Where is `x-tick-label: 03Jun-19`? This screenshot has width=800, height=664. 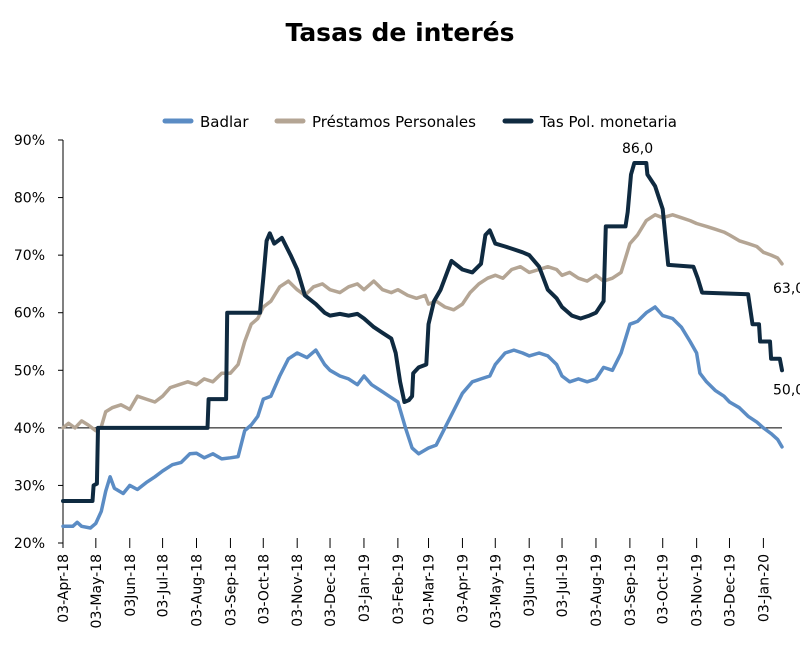 x-tick-label: 03Jun-19 is located at coordinates (530, 585).